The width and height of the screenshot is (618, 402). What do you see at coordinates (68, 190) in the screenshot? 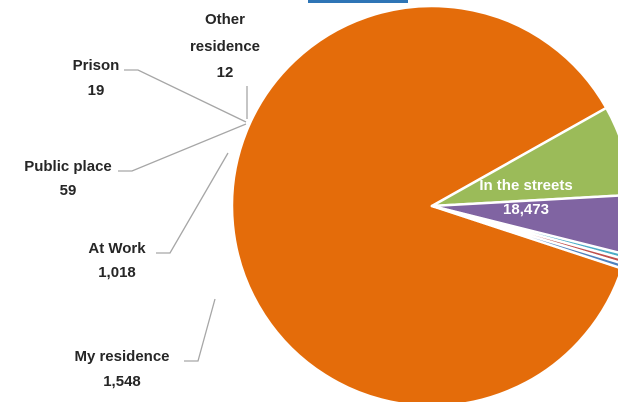
I see `data-label-public-place-value: 59` at bounding box center [68, 190].